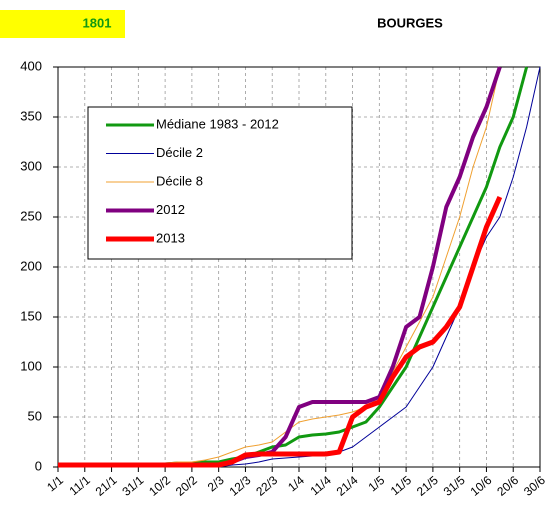  What do you see at coordinates (31, 165) in the screenshot?
I see `y-tick-label: 300` at bounding box center [31, 165].